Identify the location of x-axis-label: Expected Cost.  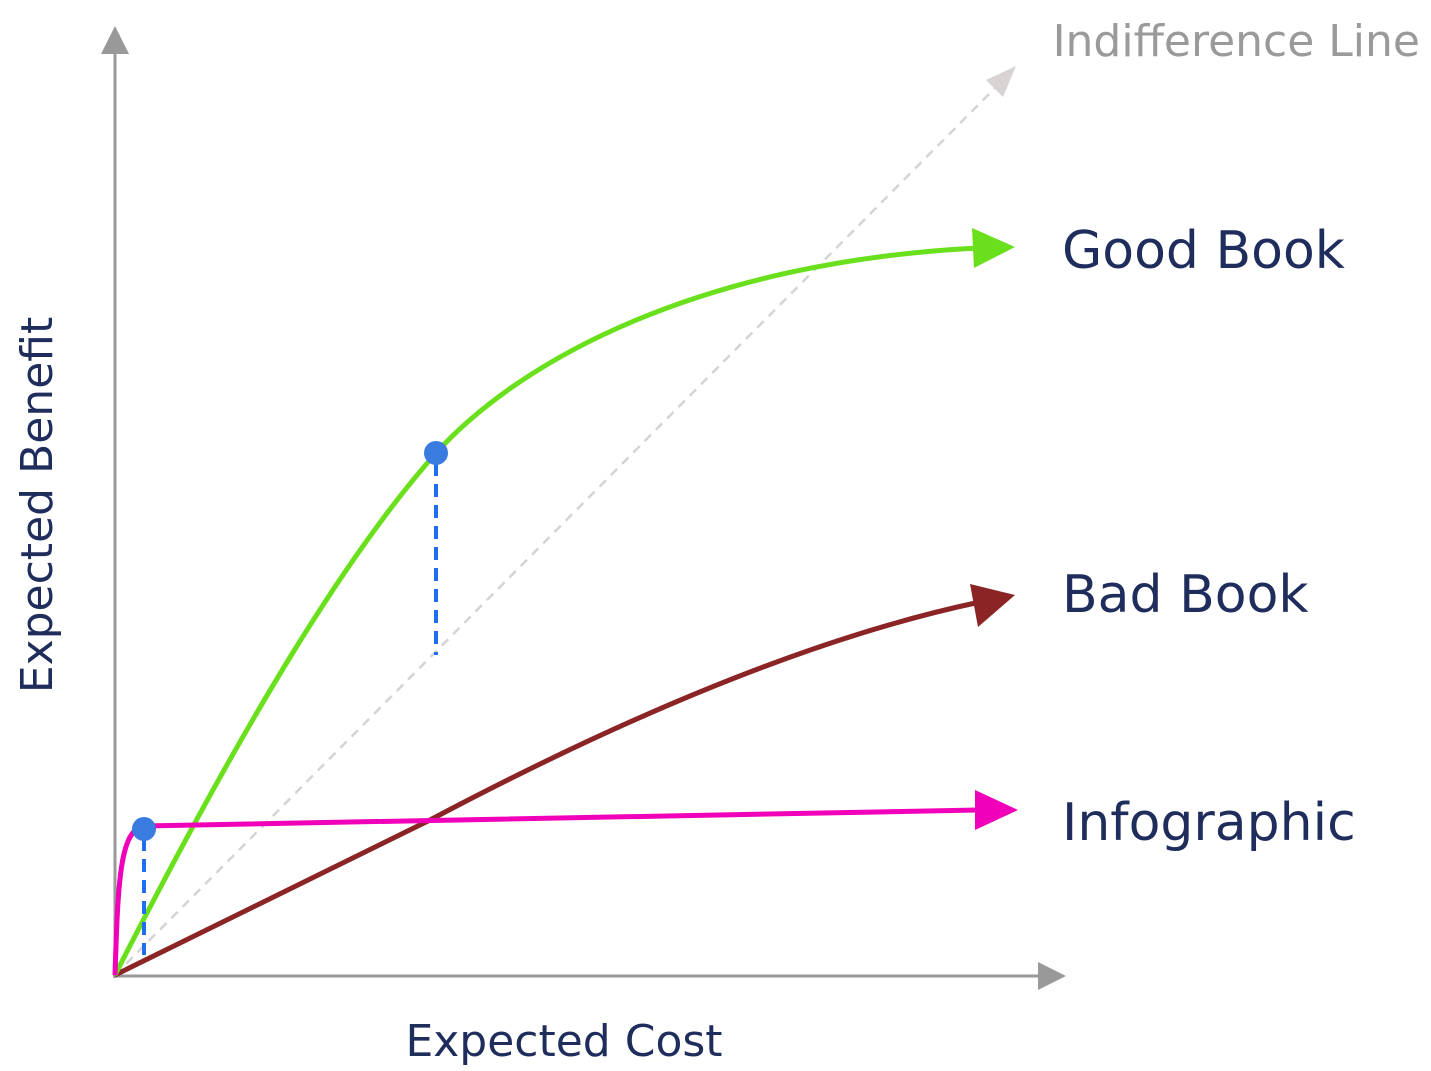
(563, 1041).